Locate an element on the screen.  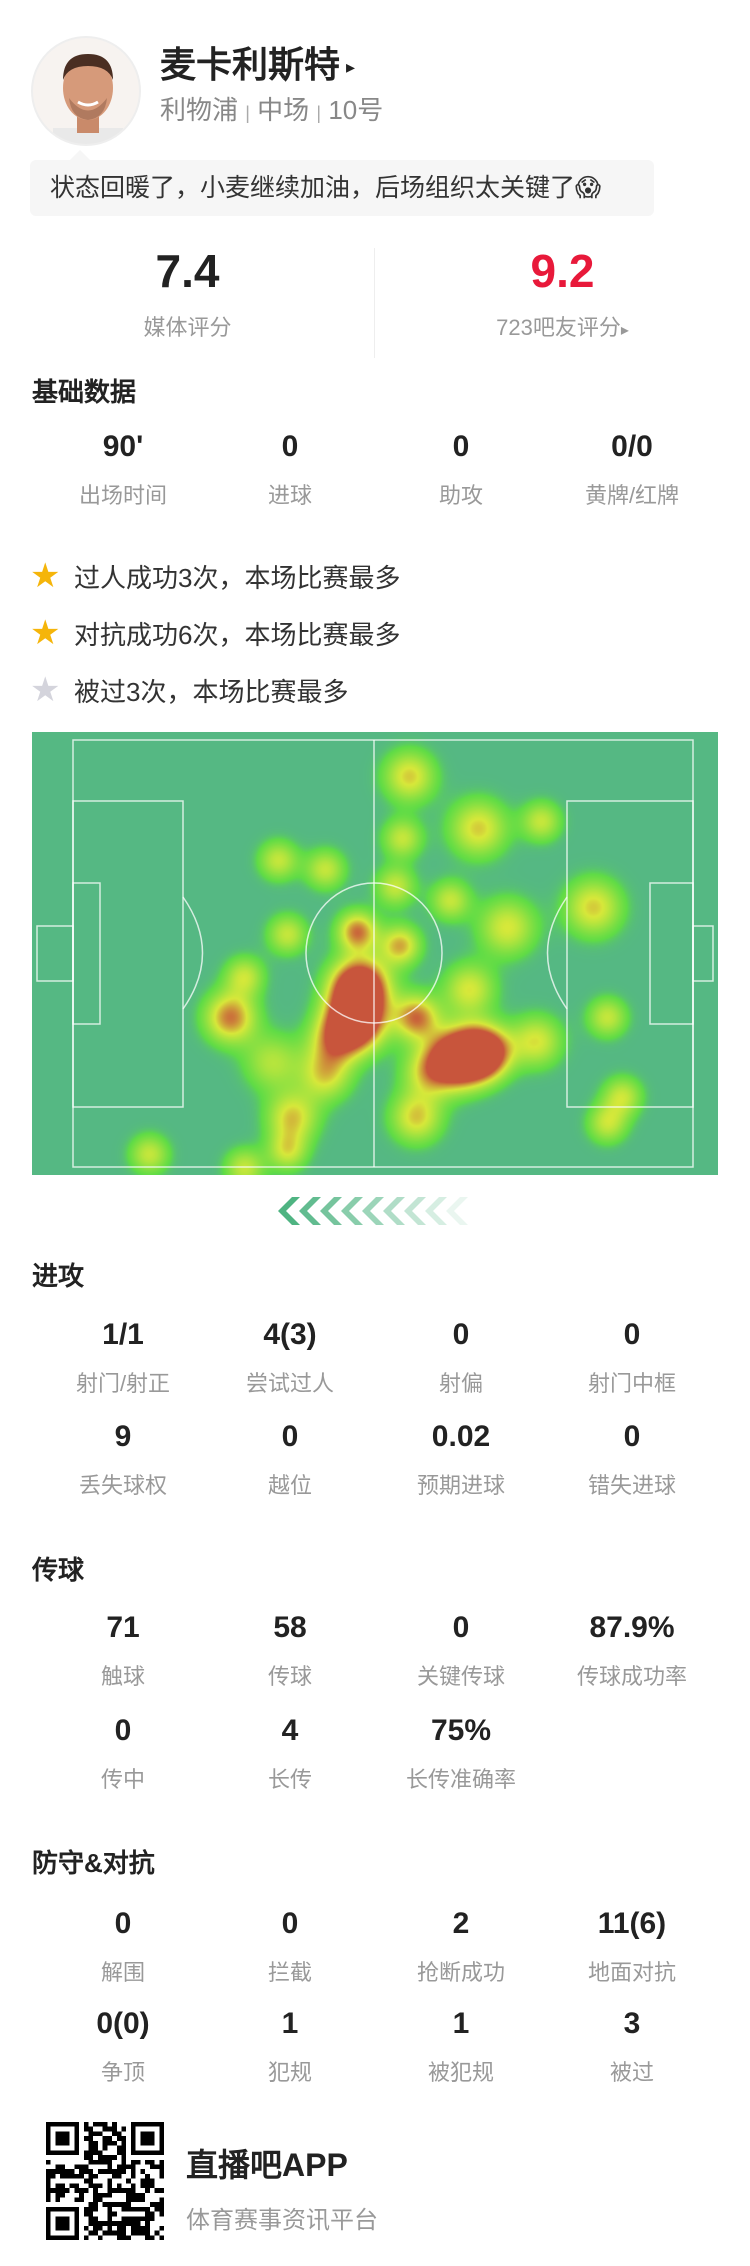
stat-label: 被犯规 is located at coordinates (460, 2072).